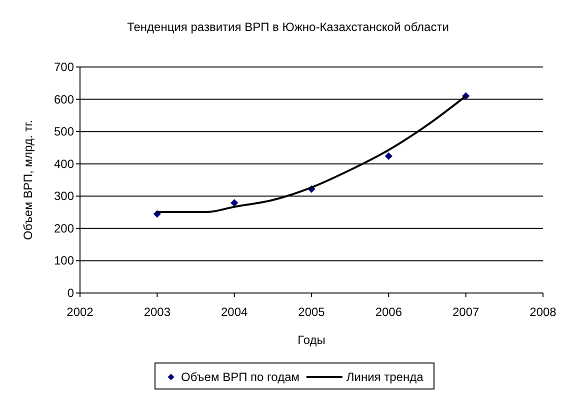 Image resolution: width=576 pixels, height=395 pixels. I want to click on x-axis-title: Годы, so click(312, 340).